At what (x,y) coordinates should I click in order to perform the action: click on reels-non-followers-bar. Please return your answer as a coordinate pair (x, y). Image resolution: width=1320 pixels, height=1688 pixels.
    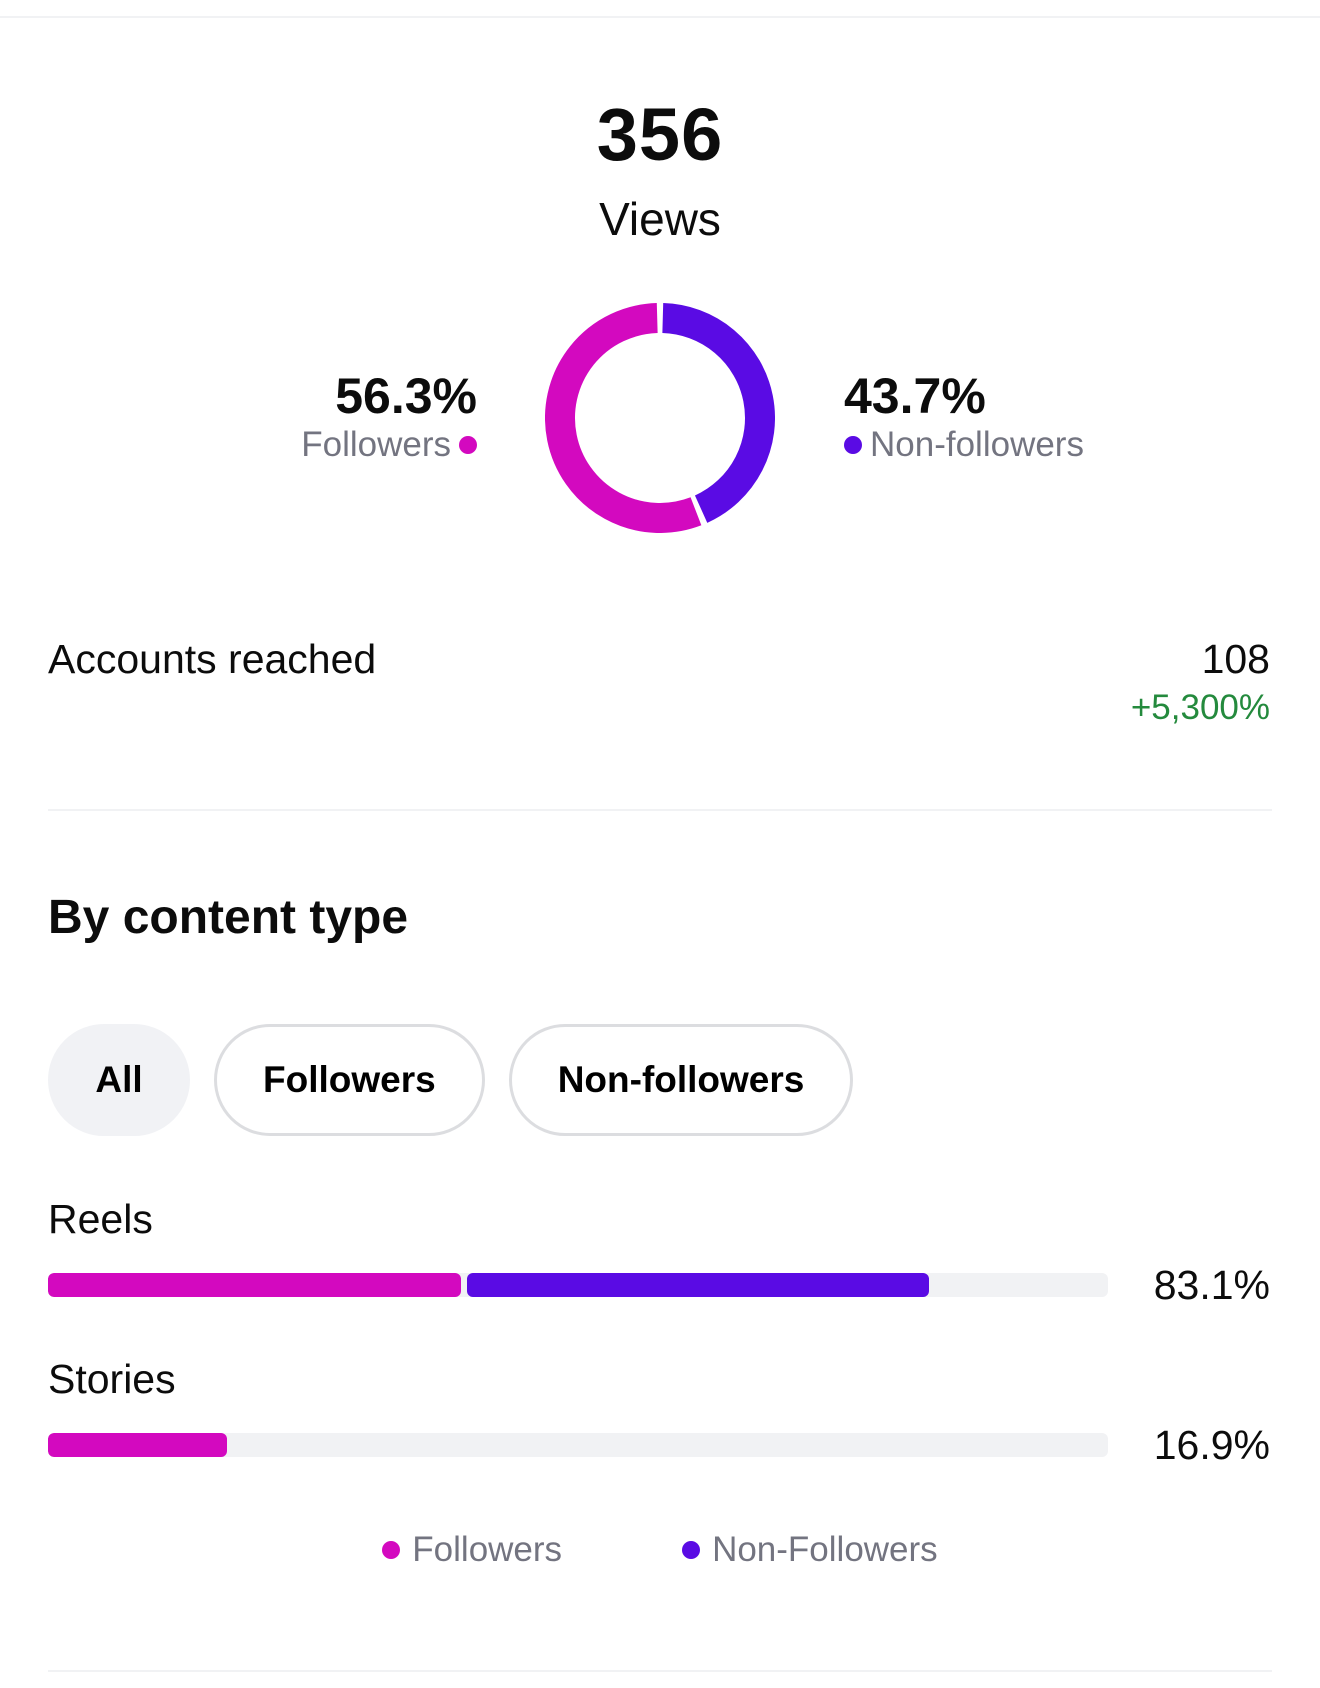
    Looking at the image, I should click on (698, 1285).